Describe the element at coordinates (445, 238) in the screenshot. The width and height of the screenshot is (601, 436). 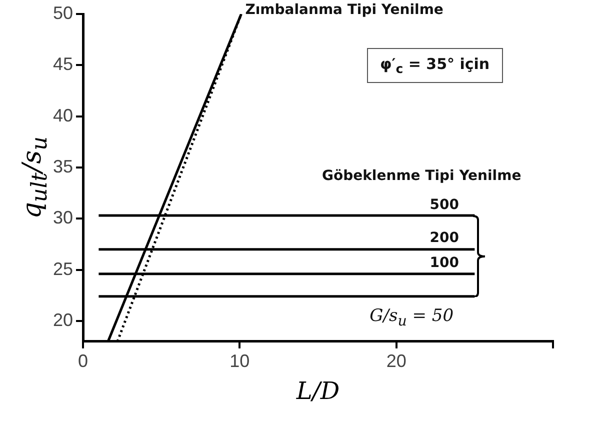
I see `annotation: 200` at that location.